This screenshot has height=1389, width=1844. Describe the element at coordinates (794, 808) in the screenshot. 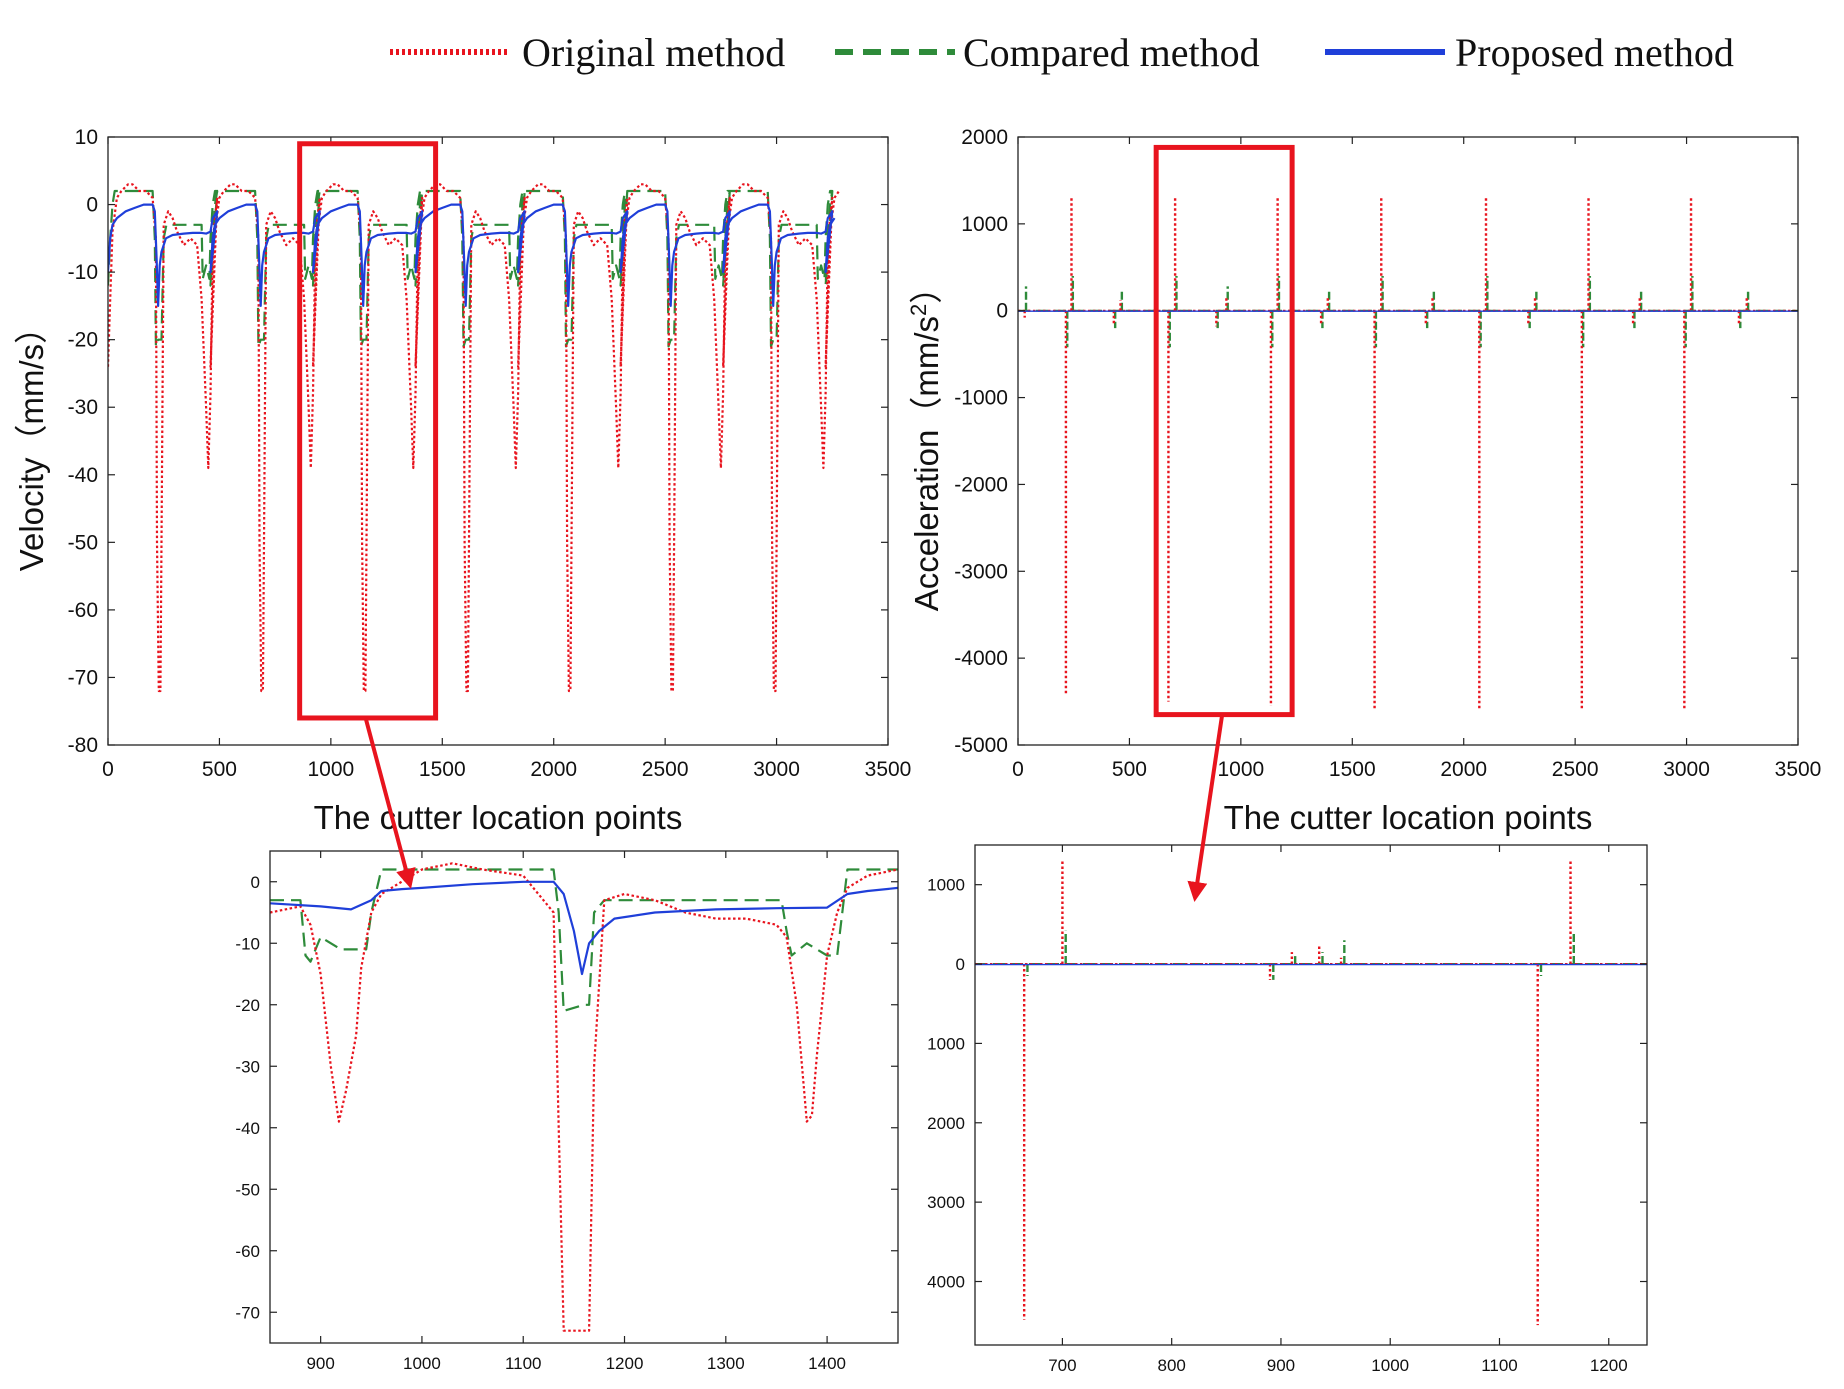

I see `zoom-callouts` at that location.